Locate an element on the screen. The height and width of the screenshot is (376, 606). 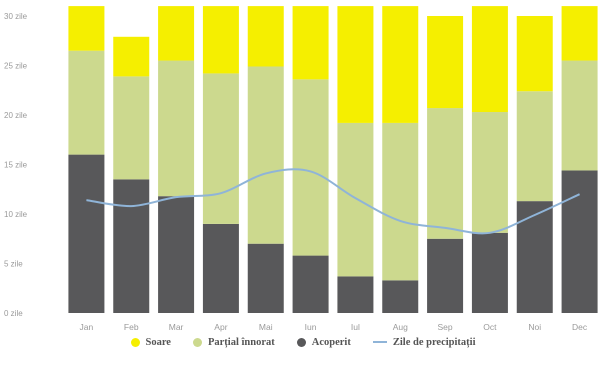
legend-item-acoperit: Acoperit is located at coordinates (323, 342).